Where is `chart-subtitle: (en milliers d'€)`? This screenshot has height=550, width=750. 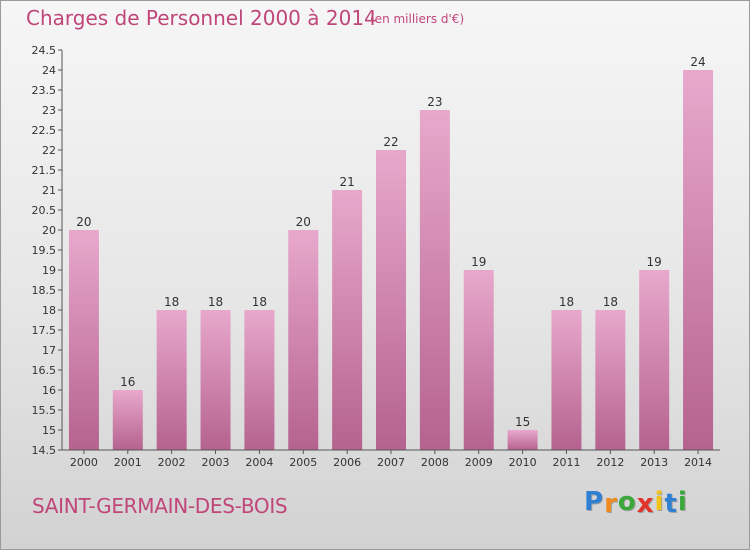 chart-subtitle: (en milliers d'€) is located at coordinates (417, 19).